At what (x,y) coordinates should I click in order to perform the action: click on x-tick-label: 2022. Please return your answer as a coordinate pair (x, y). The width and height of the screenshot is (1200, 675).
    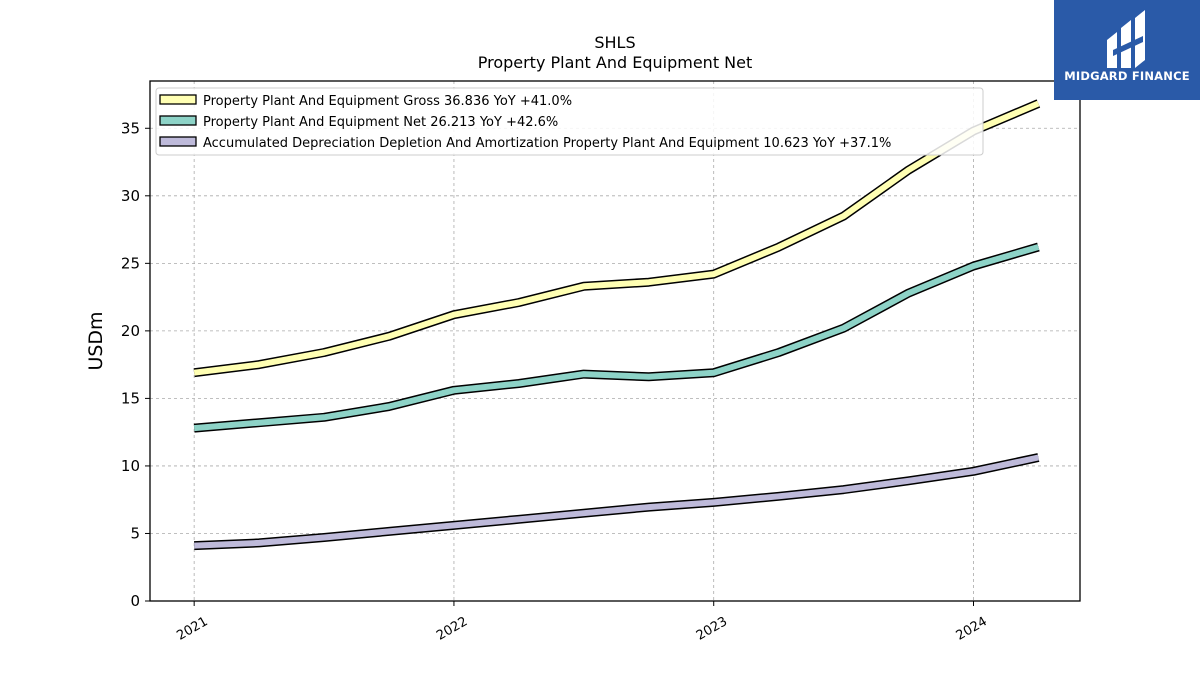
    Looking at the image, I should click on (452, 629).